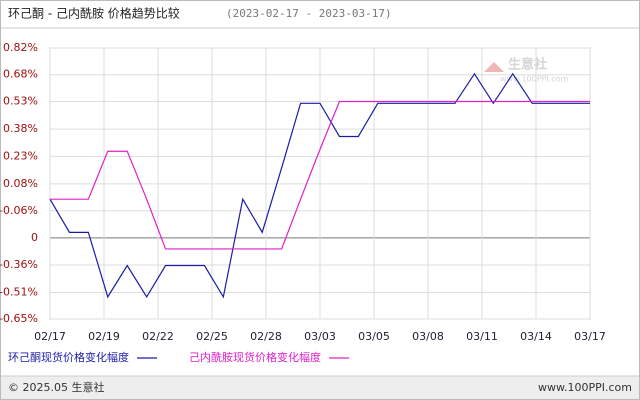 This screenshot has height=400, width=640. I want to click on x-tick-label: 02/25, so click(212, 336).